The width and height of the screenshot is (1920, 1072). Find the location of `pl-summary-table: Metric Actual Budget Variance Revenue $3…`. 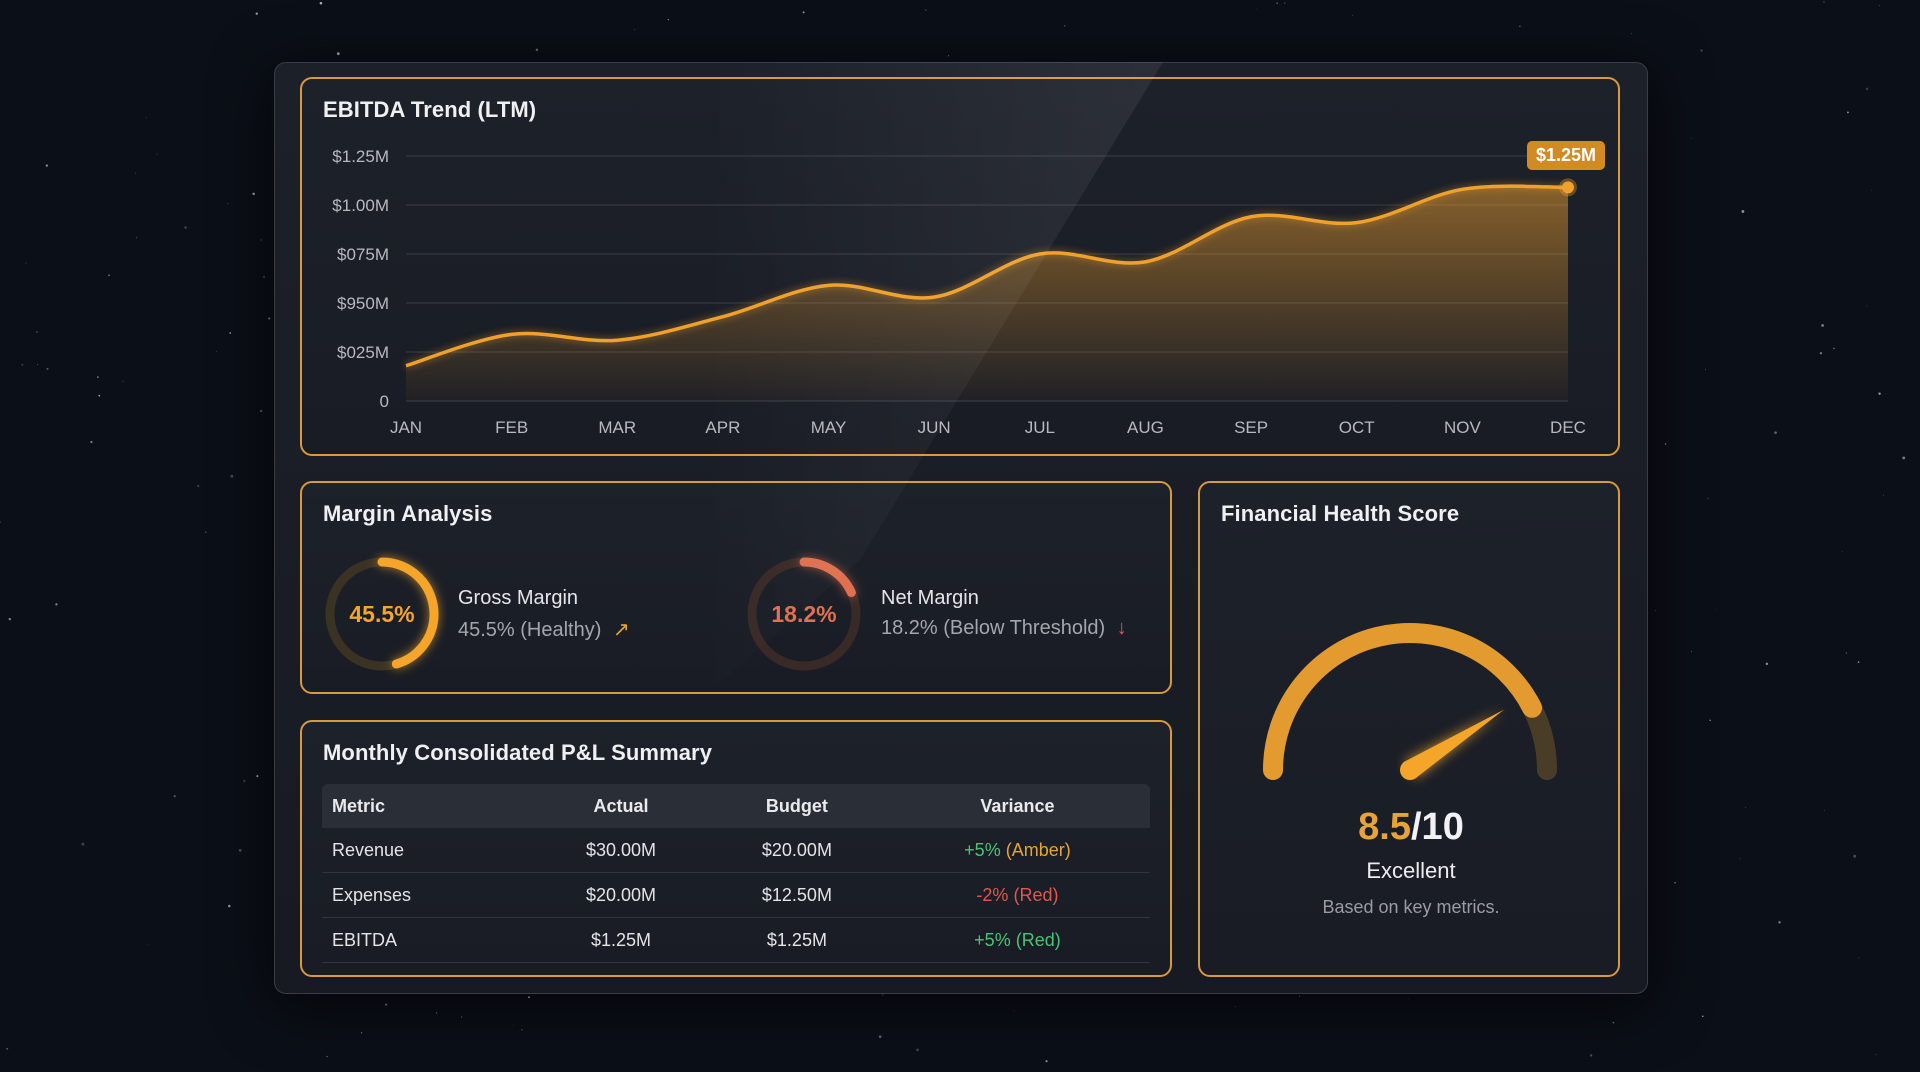

pl-summary-table: Metric Actual Budget Variance Revenue $3… is located at coordinates (736, 873).